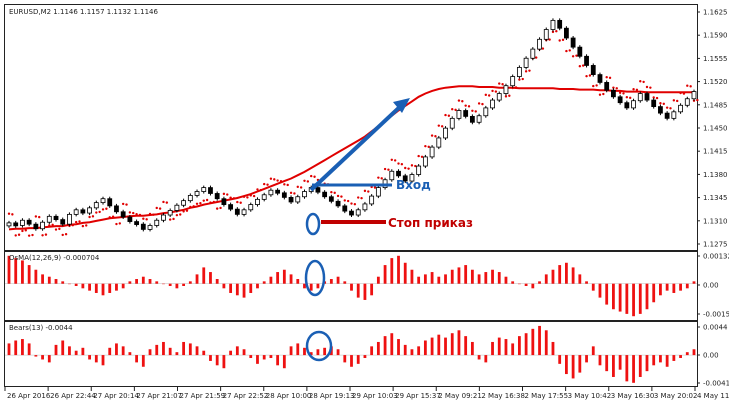 Image resolution: width=729 pixels, height=408 pixels. I want to click on price-tick-label: 1.1310, so click(715, 221).